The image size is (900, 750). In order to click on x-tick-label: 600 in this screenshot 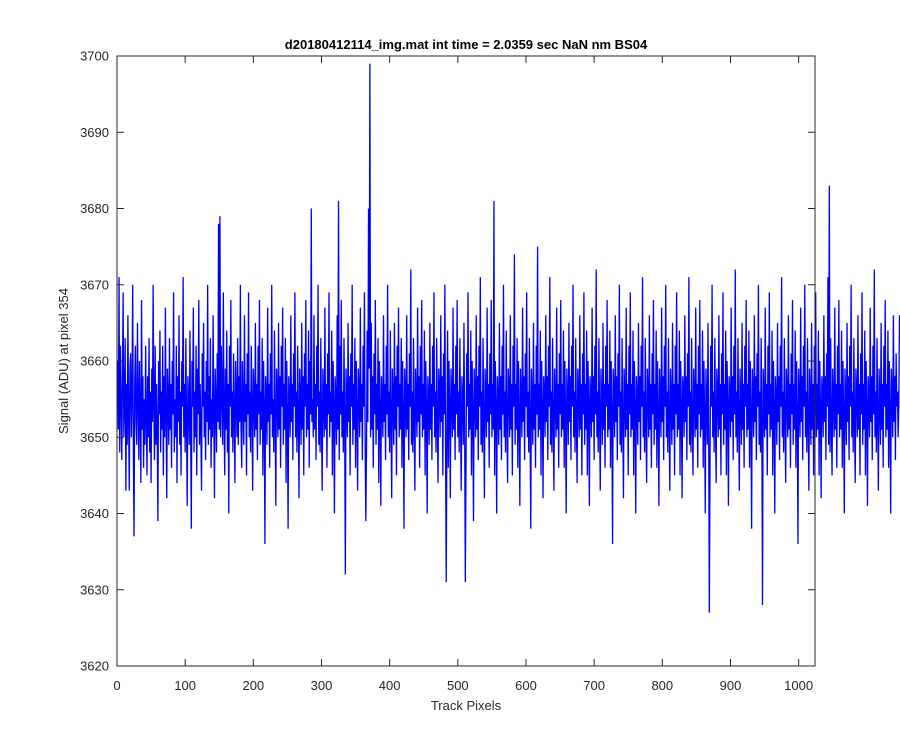, I will do `click(526, 685)`.